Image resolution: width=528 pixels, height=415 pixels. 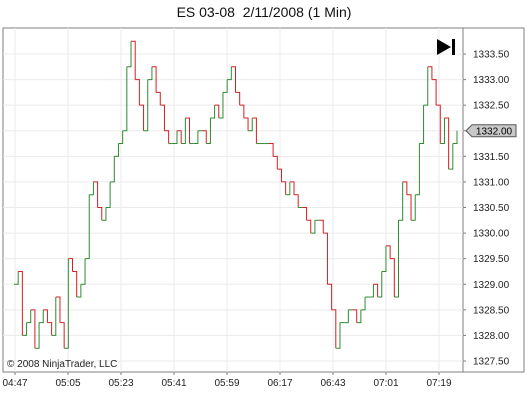 I want to click on y-tick-label: 1331.00, so click(x=491, y=182).